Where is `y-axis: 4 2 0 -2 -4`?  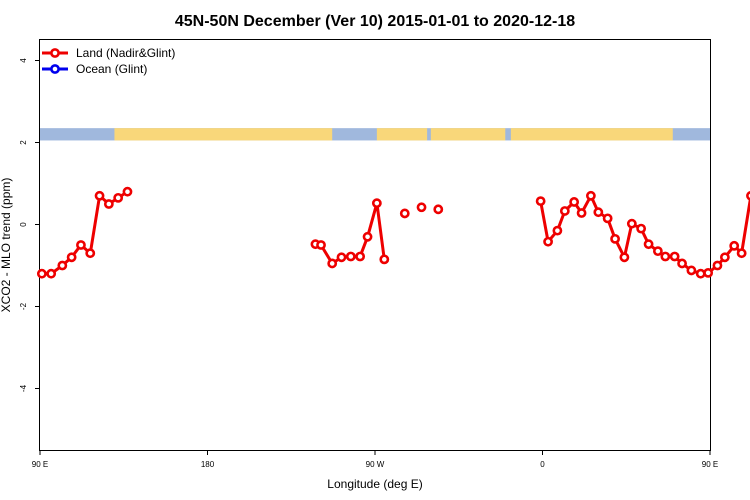
y-axis: 4 2 0 -2 -4 is located at coordinates (29, 225).